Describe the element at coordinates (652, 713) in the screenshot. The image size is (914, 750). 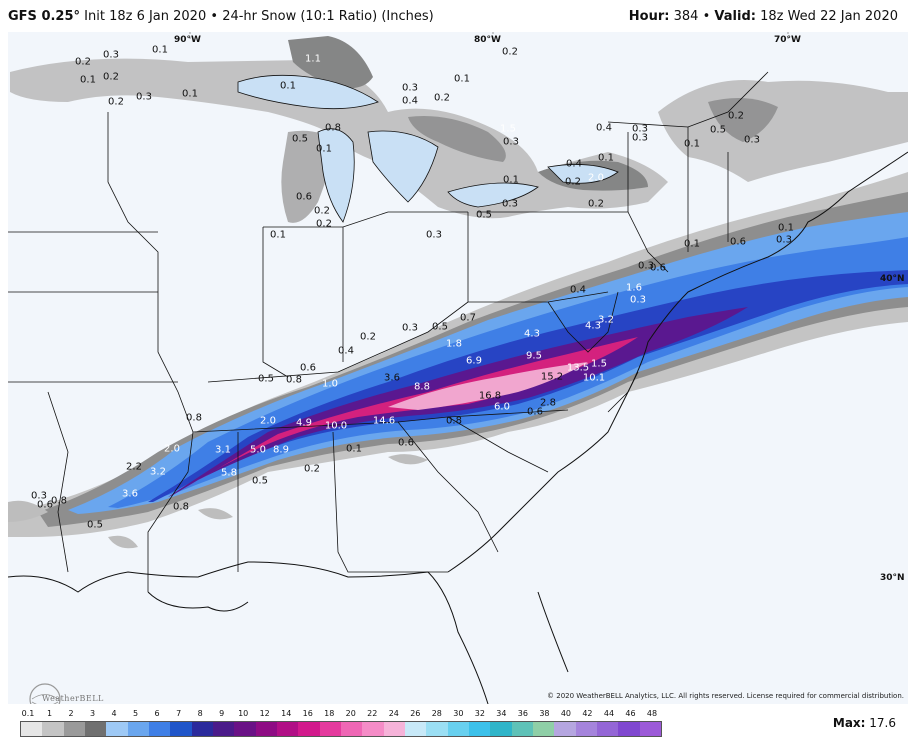
I see `scale-tick-label: 48` at that location.